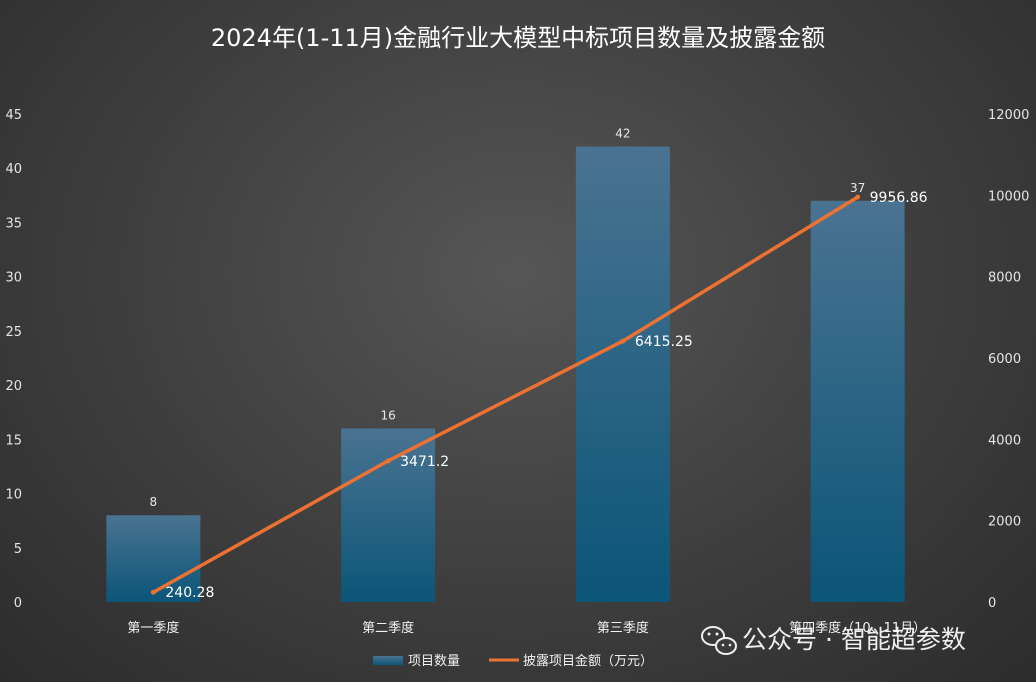  Describe the element at coordinates (857, 628) in the screenshot. I see `category-label: 第四季度（10、11月）` at that location.